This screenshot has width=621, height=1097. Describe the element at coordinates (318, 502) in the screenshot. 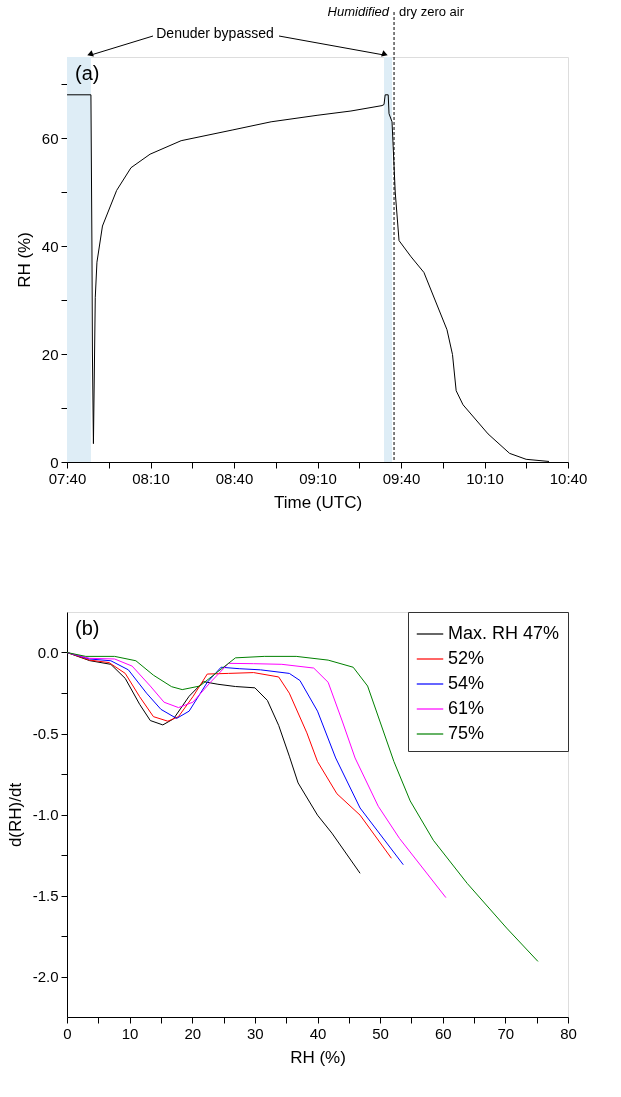

I see `x-axis-title: Time (UTC)` at that location.